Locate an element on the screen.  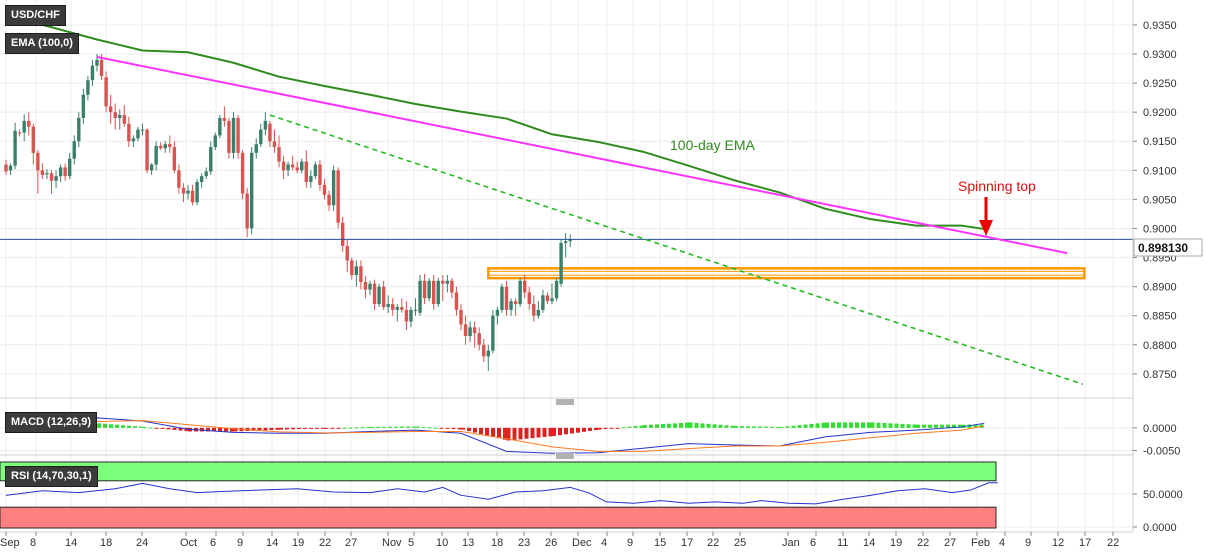
x-tick-label: 14 is located at coordinates (869, 543).